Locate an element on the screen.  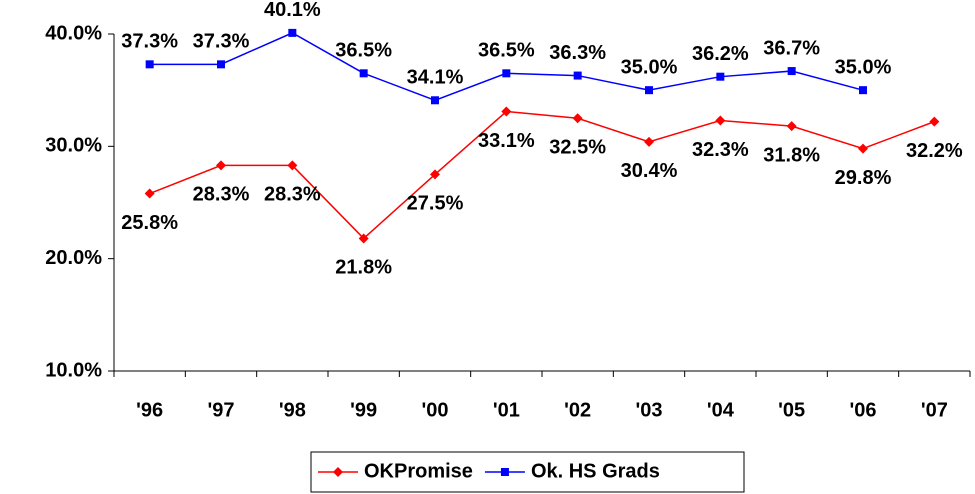
value-label: 40.1% is located at coordinates (292, 10).